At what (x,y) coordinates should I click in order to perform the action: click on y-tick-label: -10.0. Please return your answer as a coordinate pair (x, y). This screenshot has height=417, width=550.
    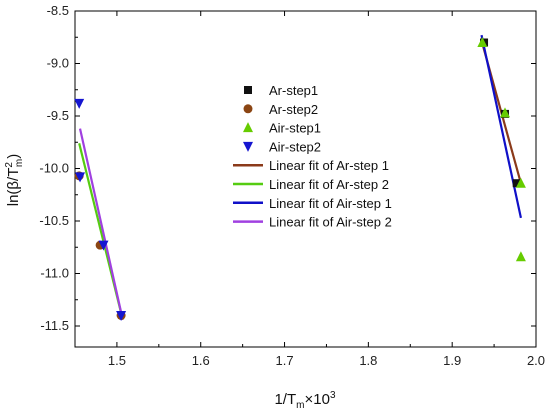
    Looking at the image, I should click on (54, 168).